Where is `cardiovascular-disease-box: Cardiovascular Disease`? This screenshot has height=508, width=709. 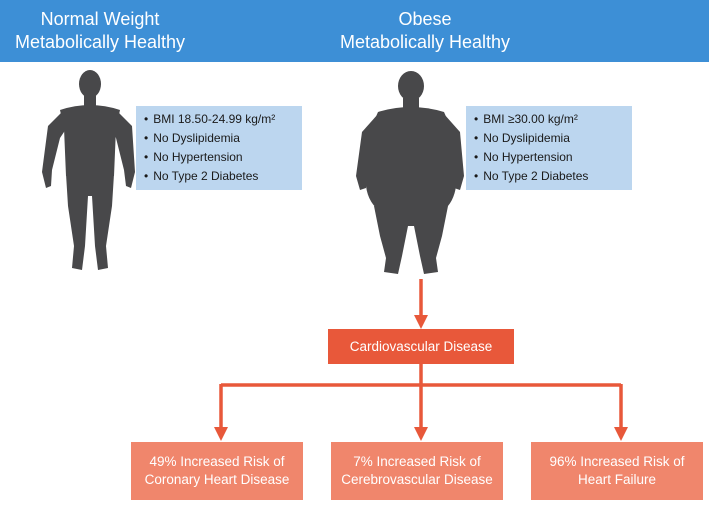 cardiovascular-disease-box: Cardiovascular Disease is located at coordinates (421, 346).